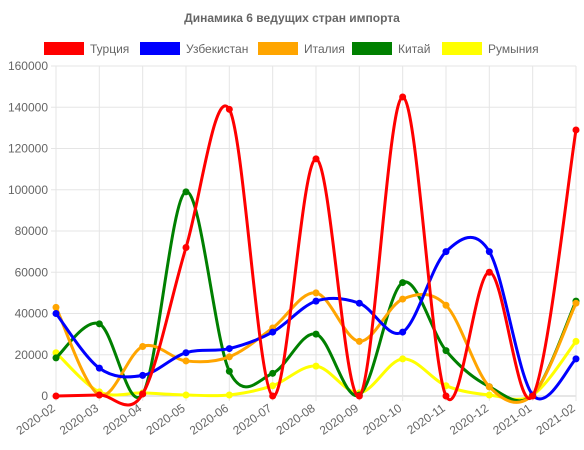 The width and height of the screenshot is (584, 450). Describe the element at coordinates (414, 49) in the screenshot. I see `legend-label-3: Китай` at that location.